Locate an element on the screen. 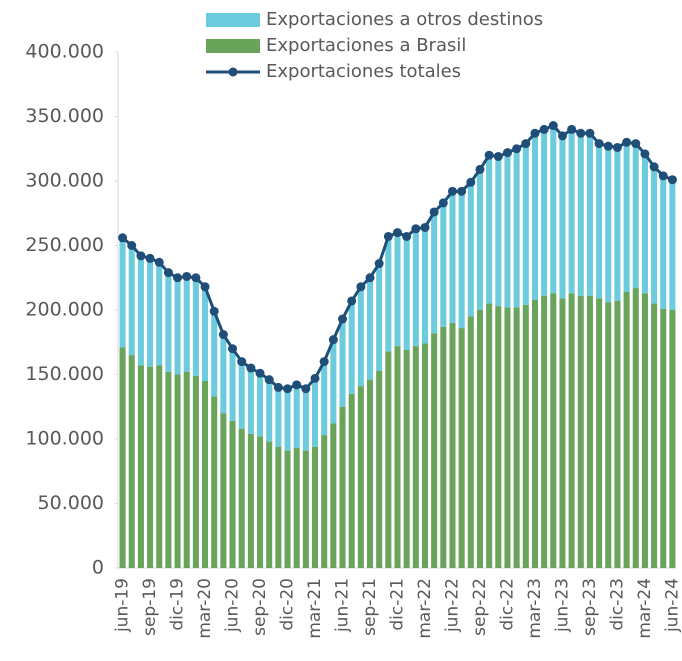 The image size is (682, 661). x-tick-label: dic-22 is located at coordinates (507, 604).